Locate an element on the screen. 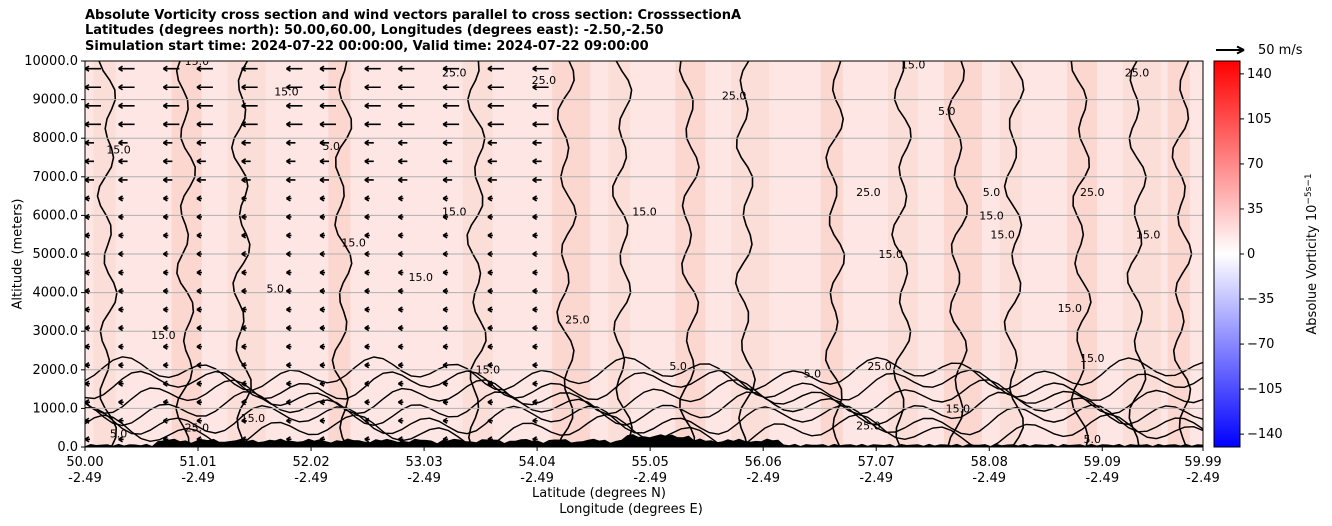 This screenshot has width=1332, height=526. x-tick-label-latitude: 52.02 is located at coordinates (310, 462).